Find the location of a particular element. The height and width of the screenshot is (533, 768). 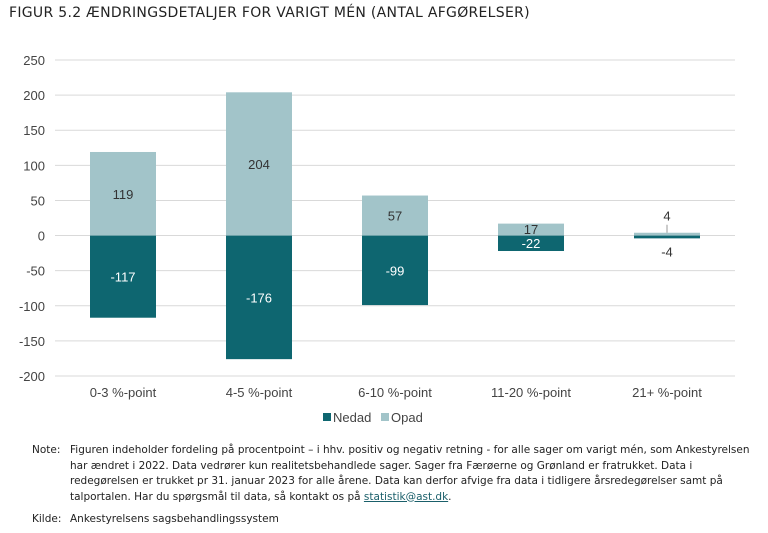

data-label: 119 is located at coordinates (123, 194).